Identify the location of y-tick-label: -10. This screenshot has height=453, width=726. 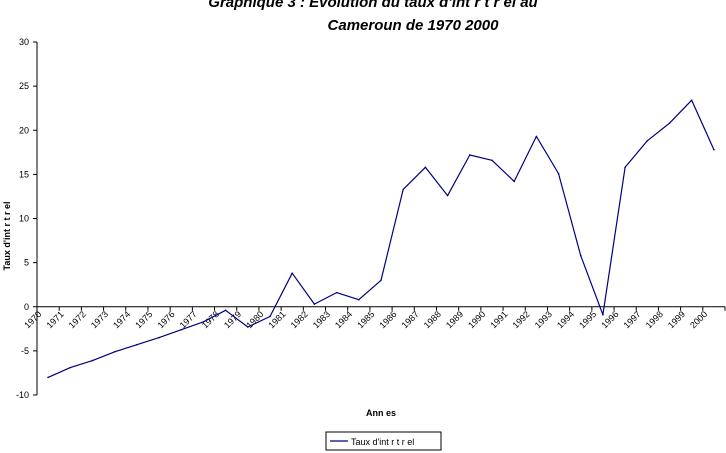
(22, 395).